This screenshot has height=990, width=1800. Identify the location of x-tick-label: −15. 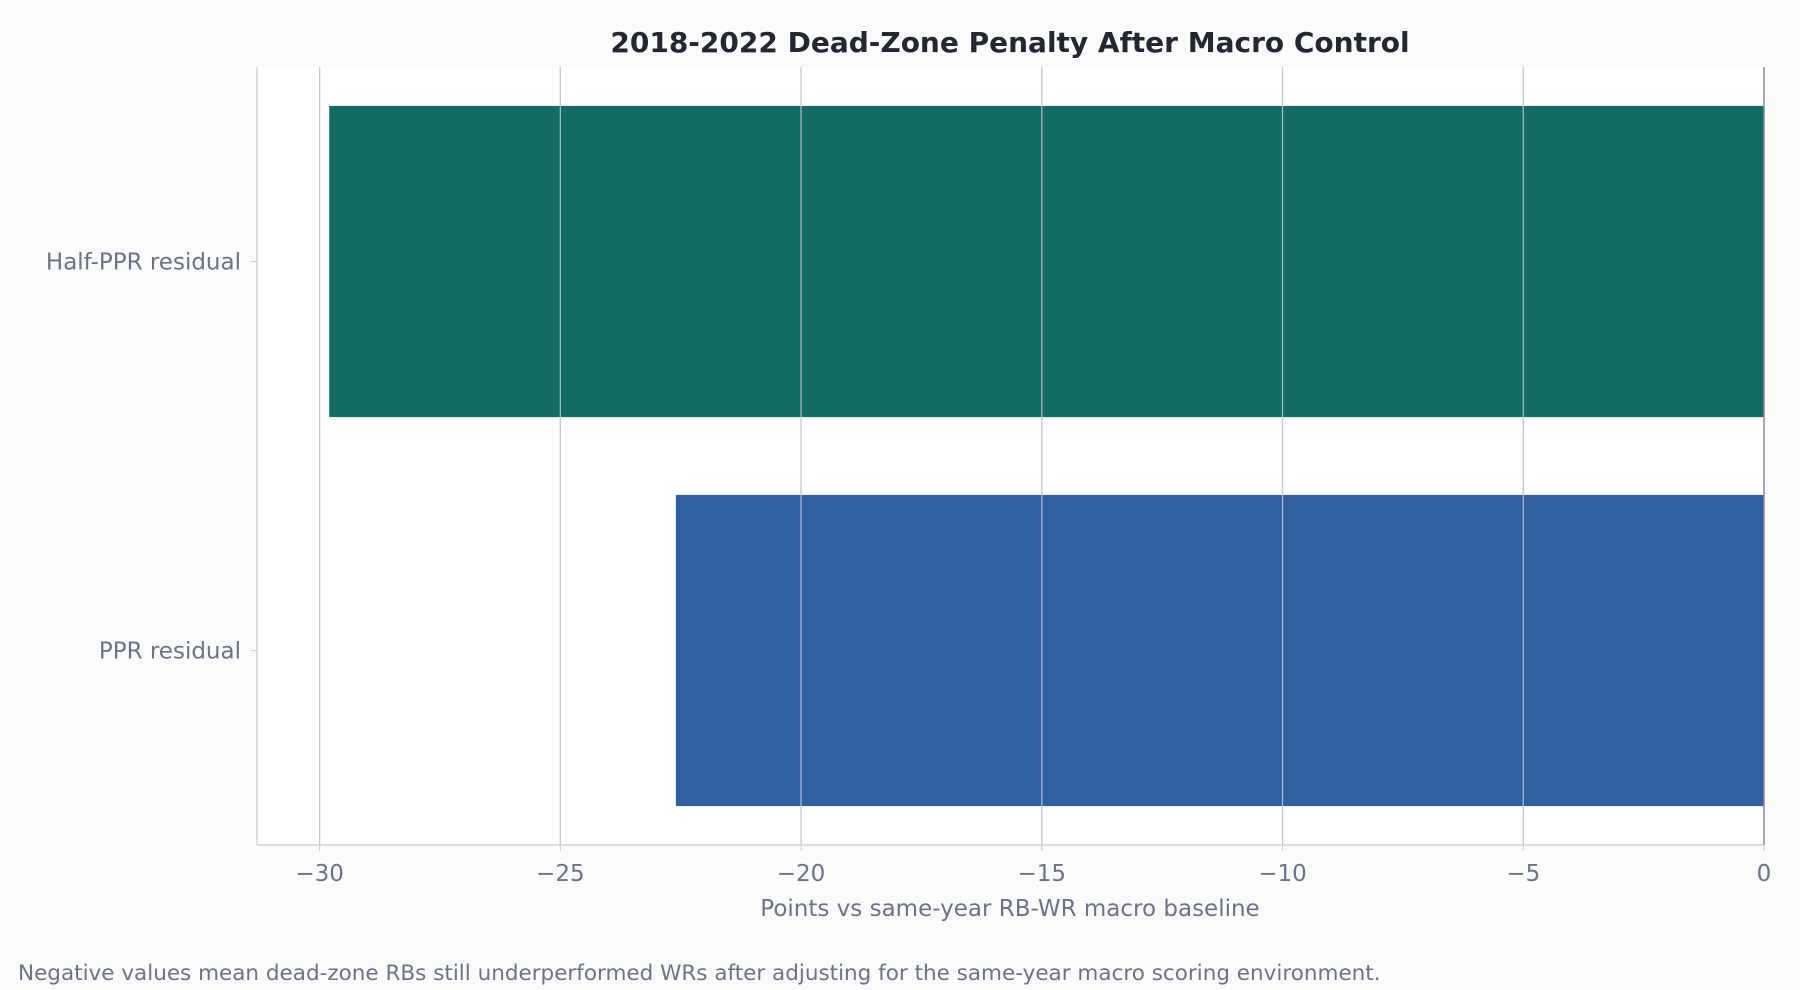
(1042, 874).